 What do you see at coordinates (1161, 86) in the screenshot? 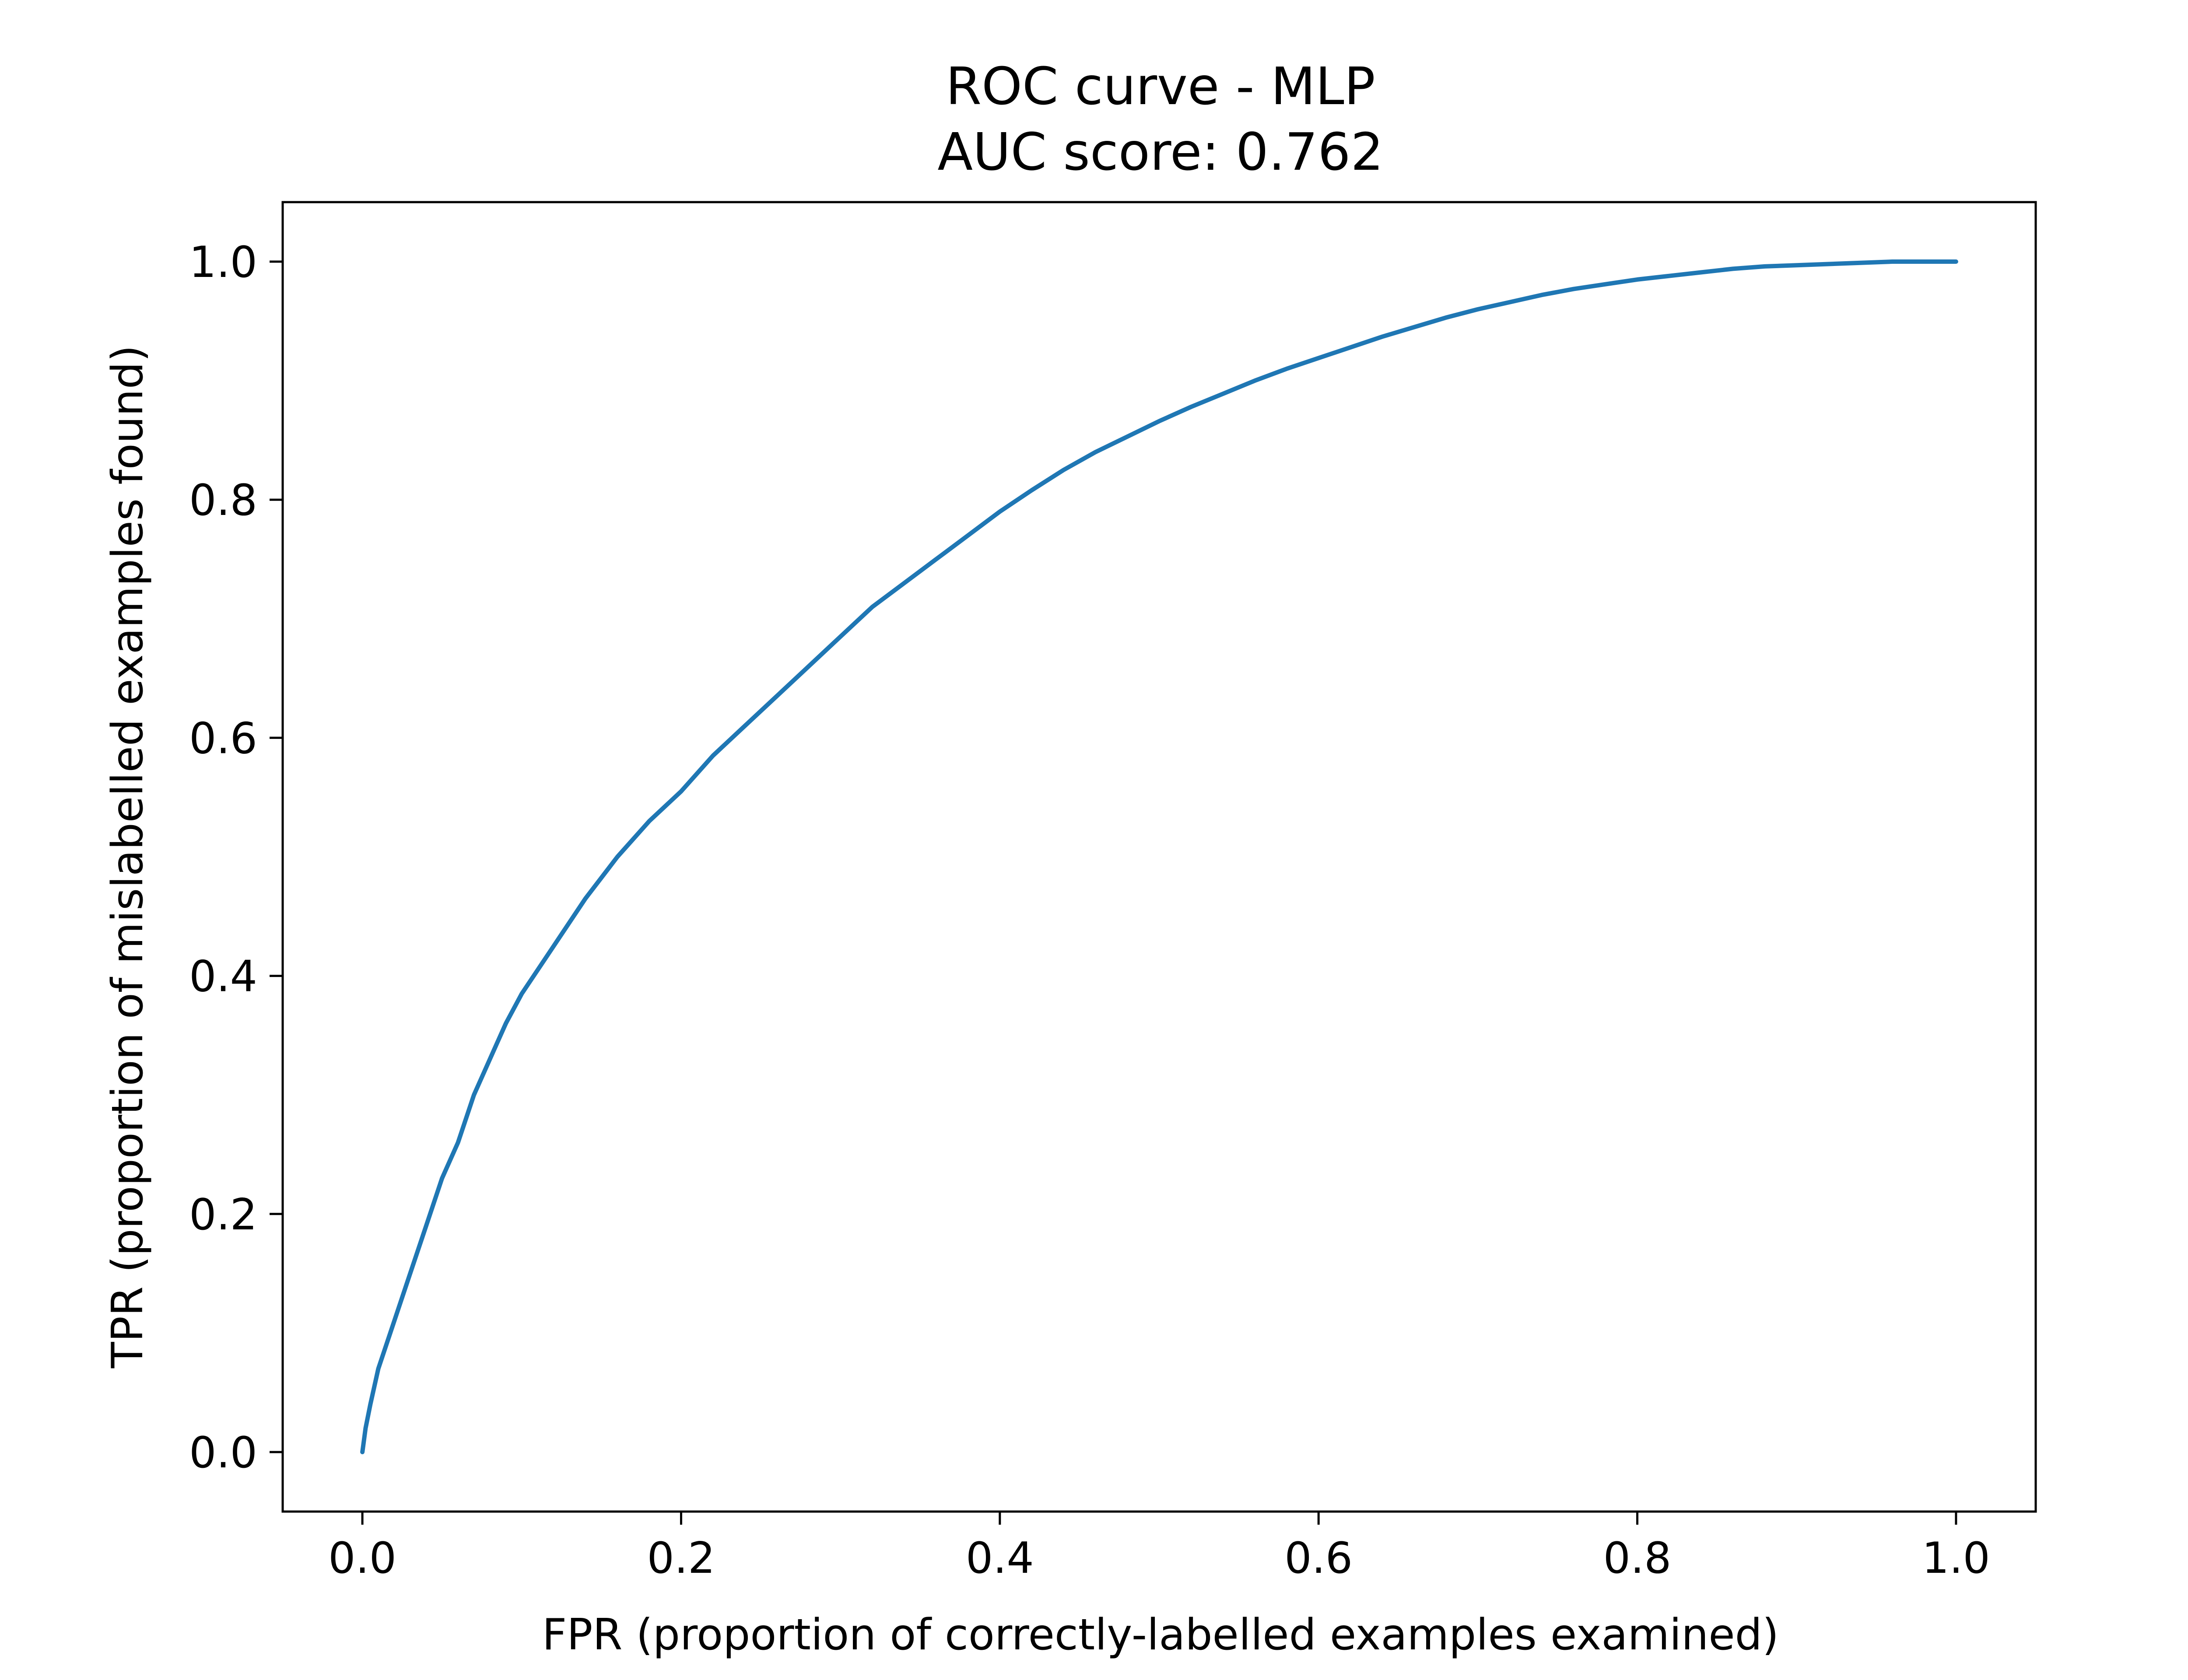
I see `chart-title: ROC curve - MLP` at bounding box center [1161, 86].